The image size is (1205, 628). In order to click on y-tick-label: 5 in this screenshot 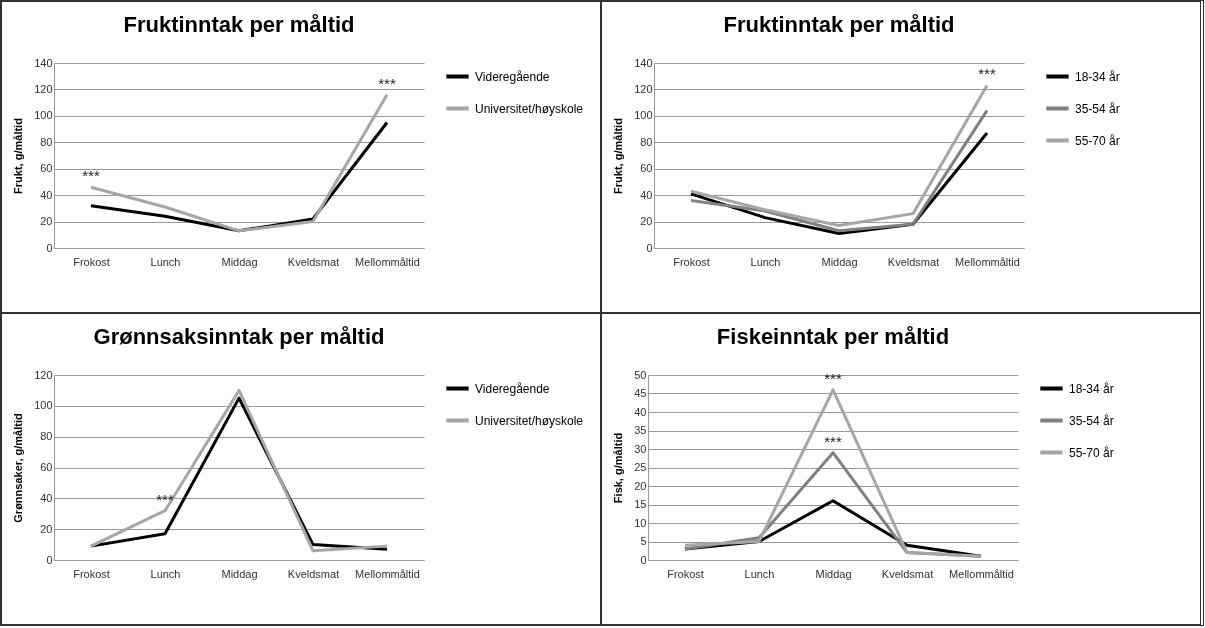, I will do `click(643, 541)`.